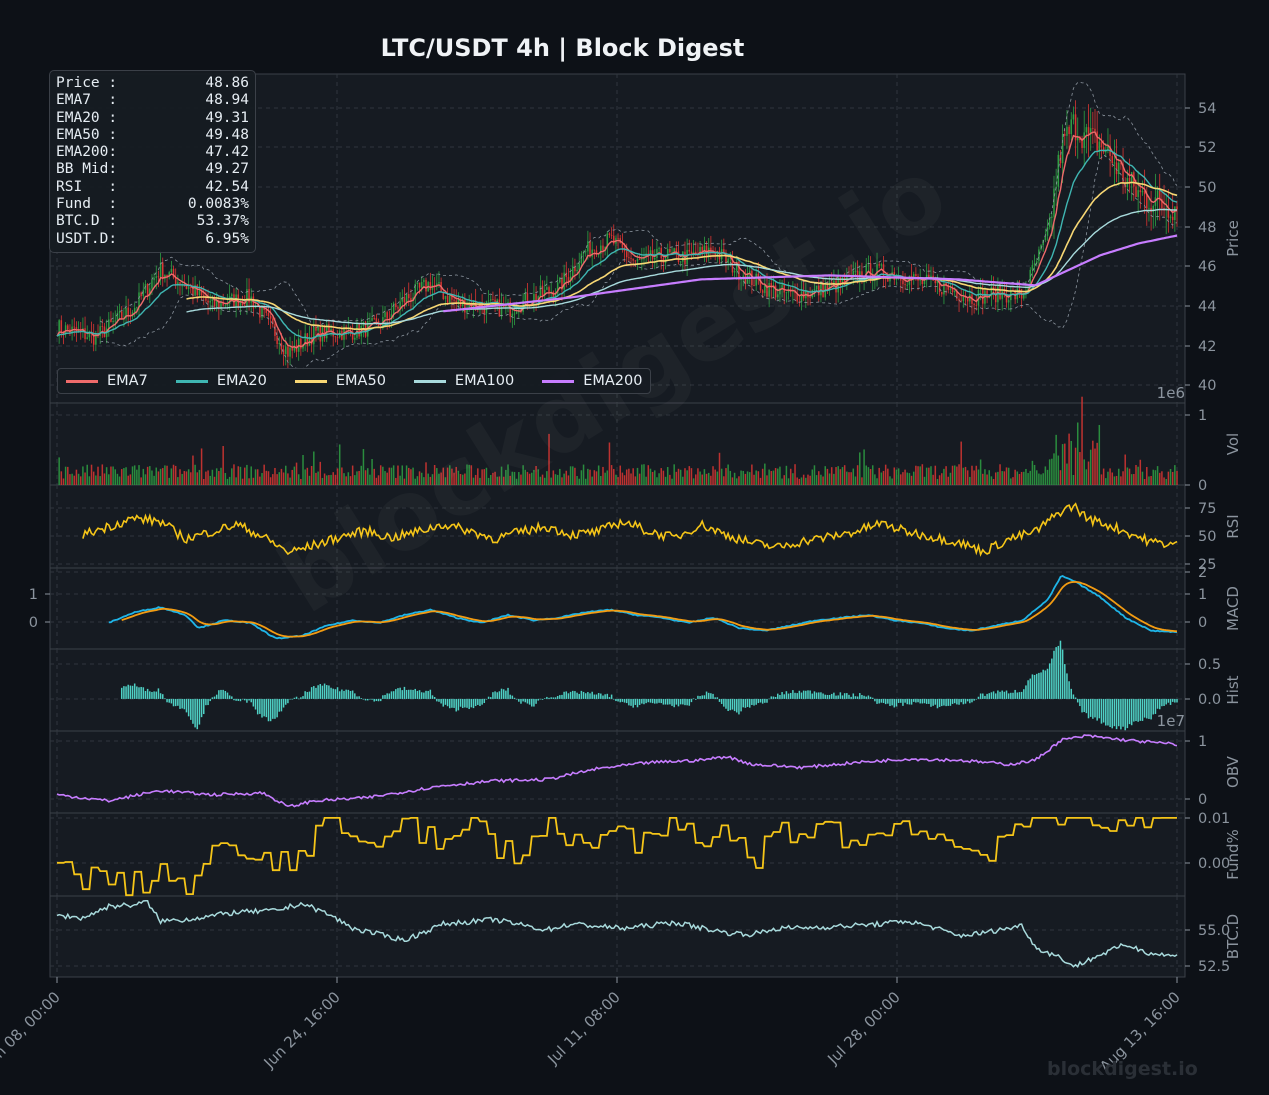  I want to click on info-row: Price : 48.86, so click(152, 83).